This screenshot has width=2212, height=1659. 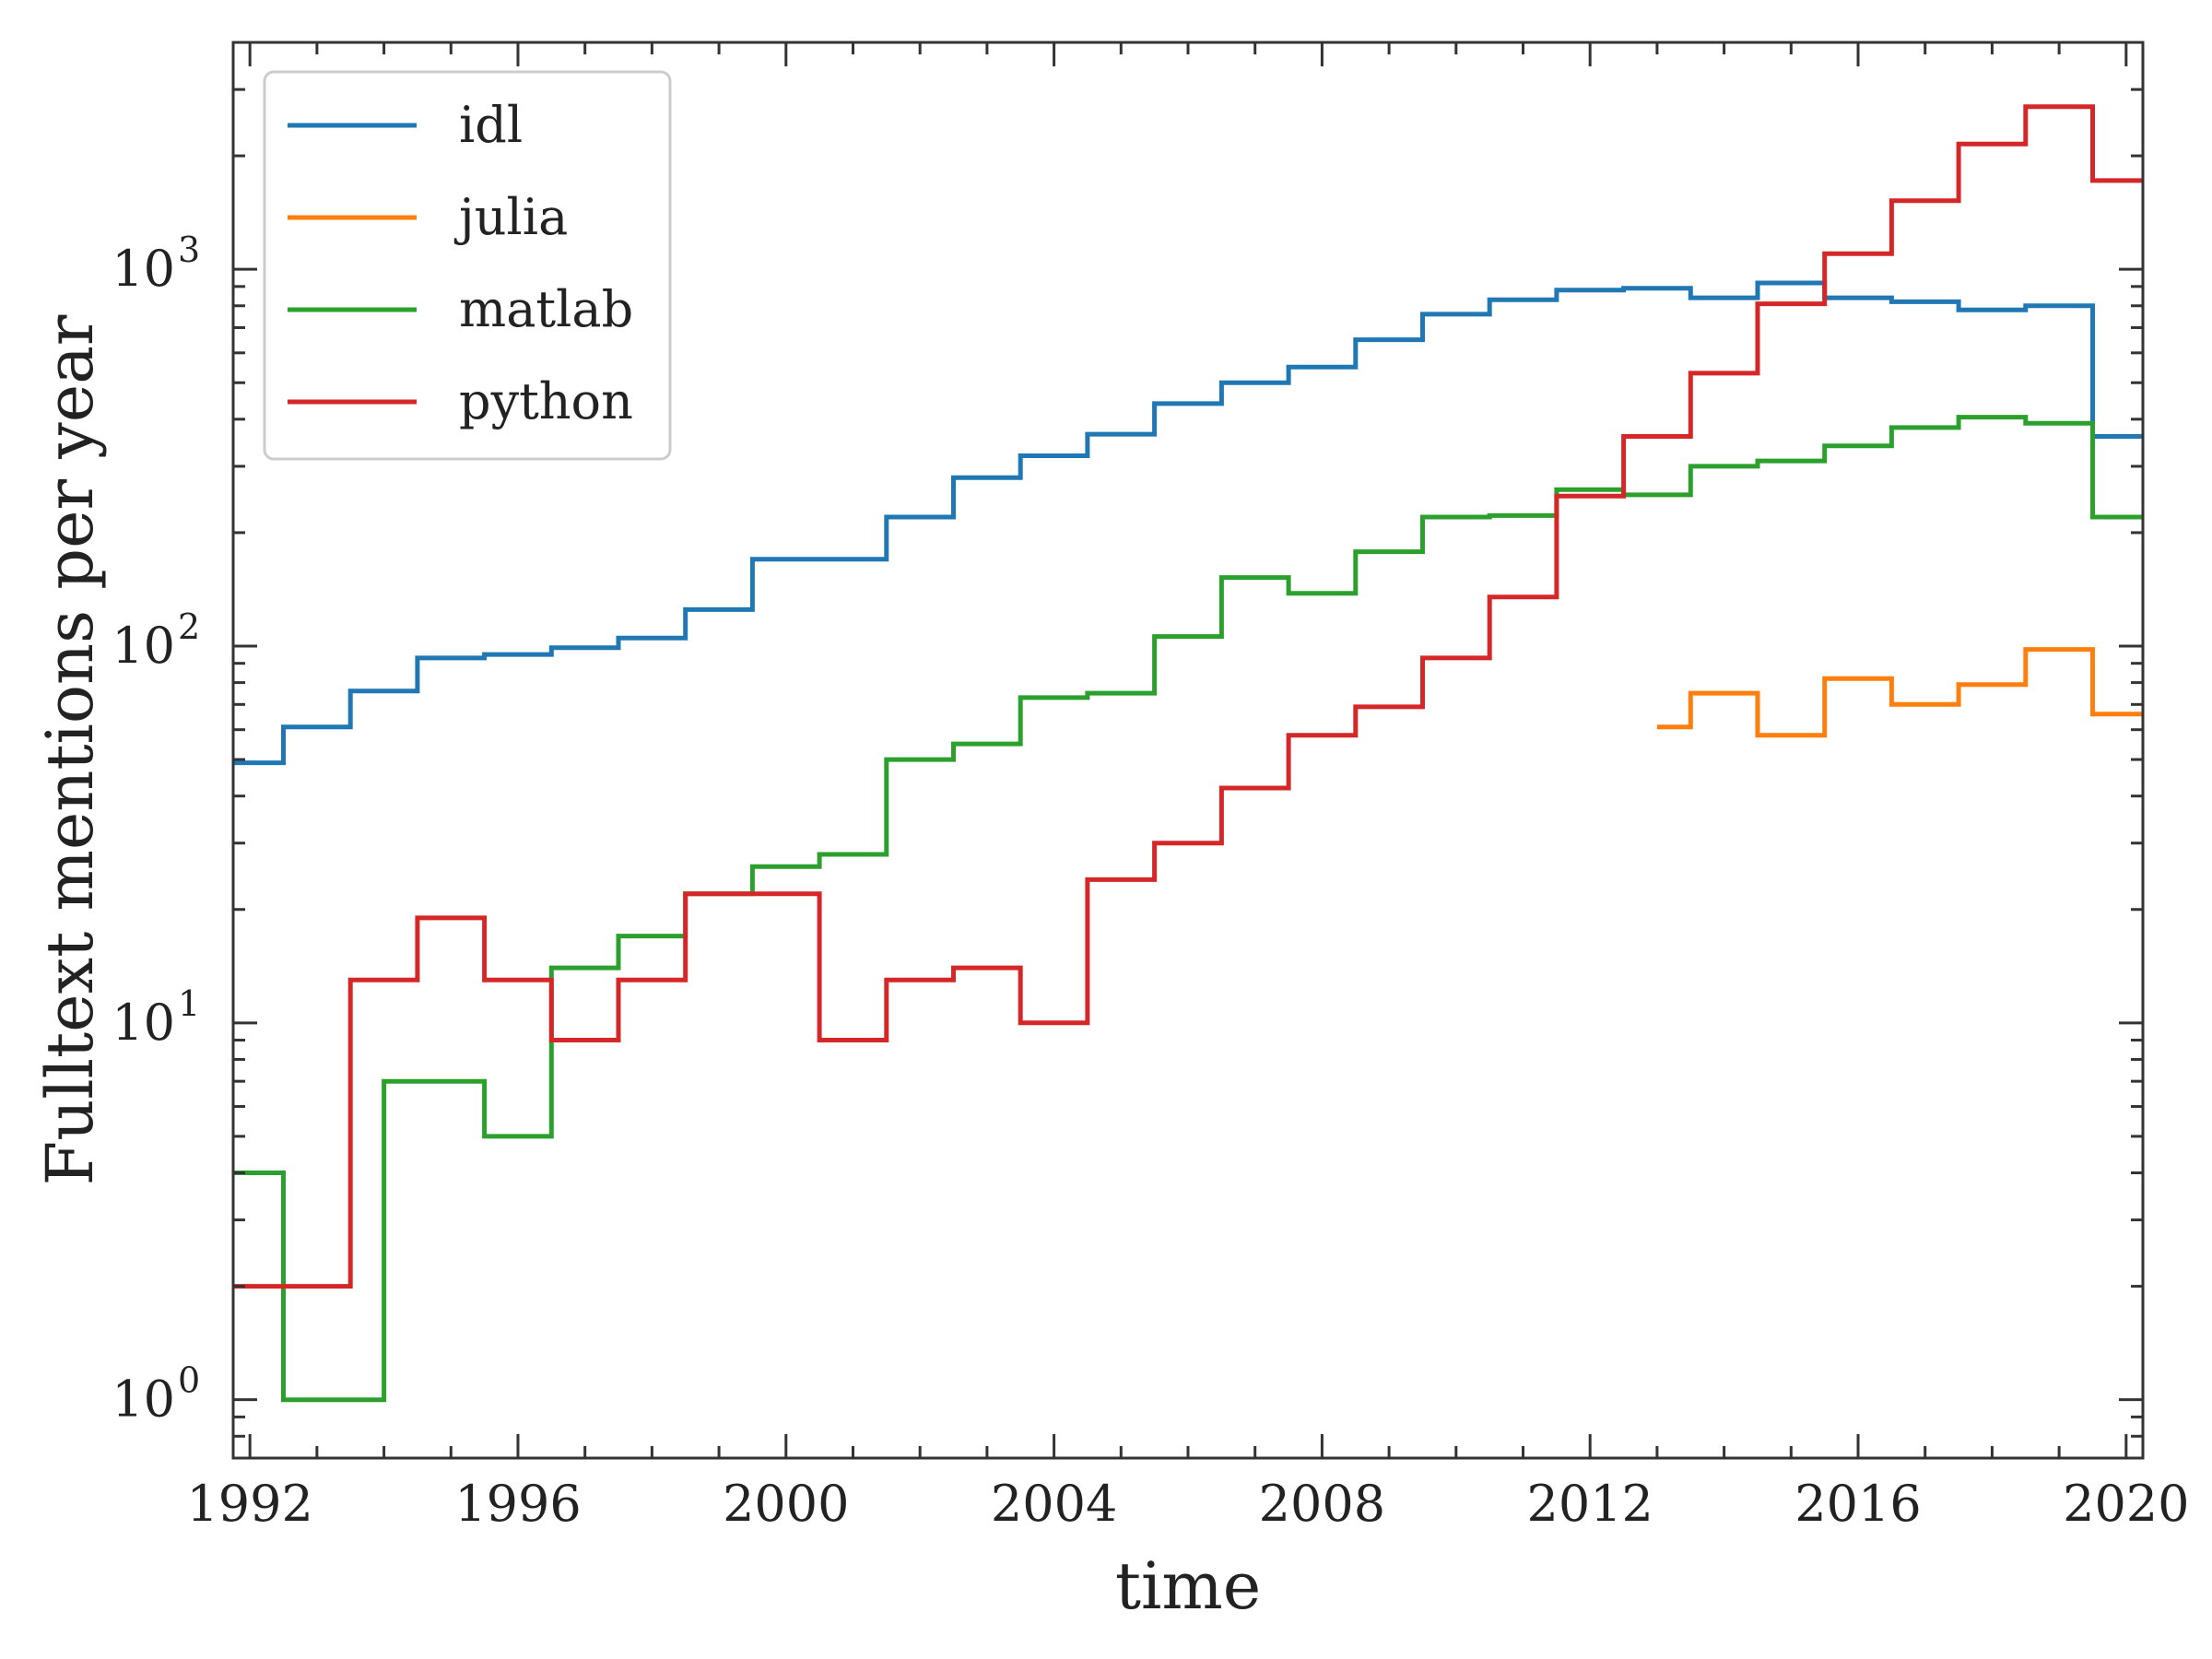 What do you see at coordinates (1857, 1504) in the screenshot?
I see `x-tick-label: 2016` at bounding box center [1857, 1504].